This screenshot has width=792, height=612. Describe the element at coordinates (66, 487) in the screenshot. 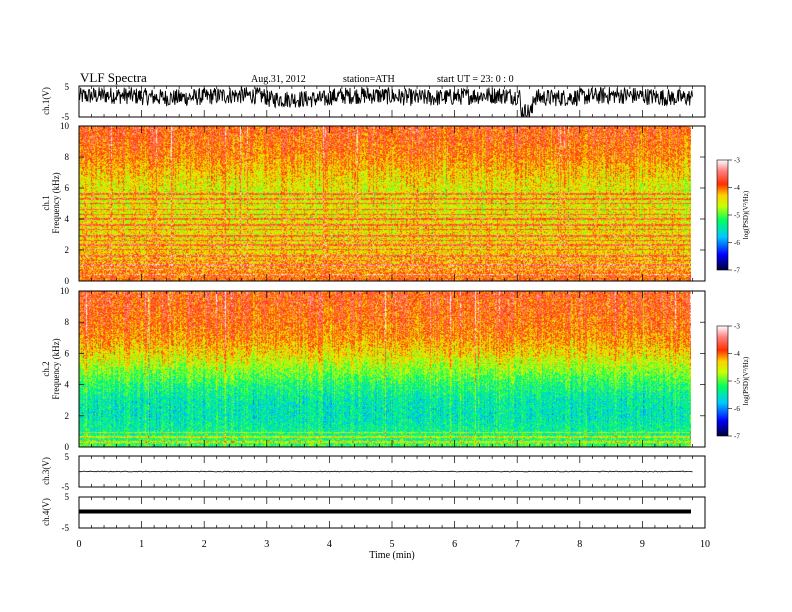

I see `ch3-waveform-ytick-bottom: -5` at that location.